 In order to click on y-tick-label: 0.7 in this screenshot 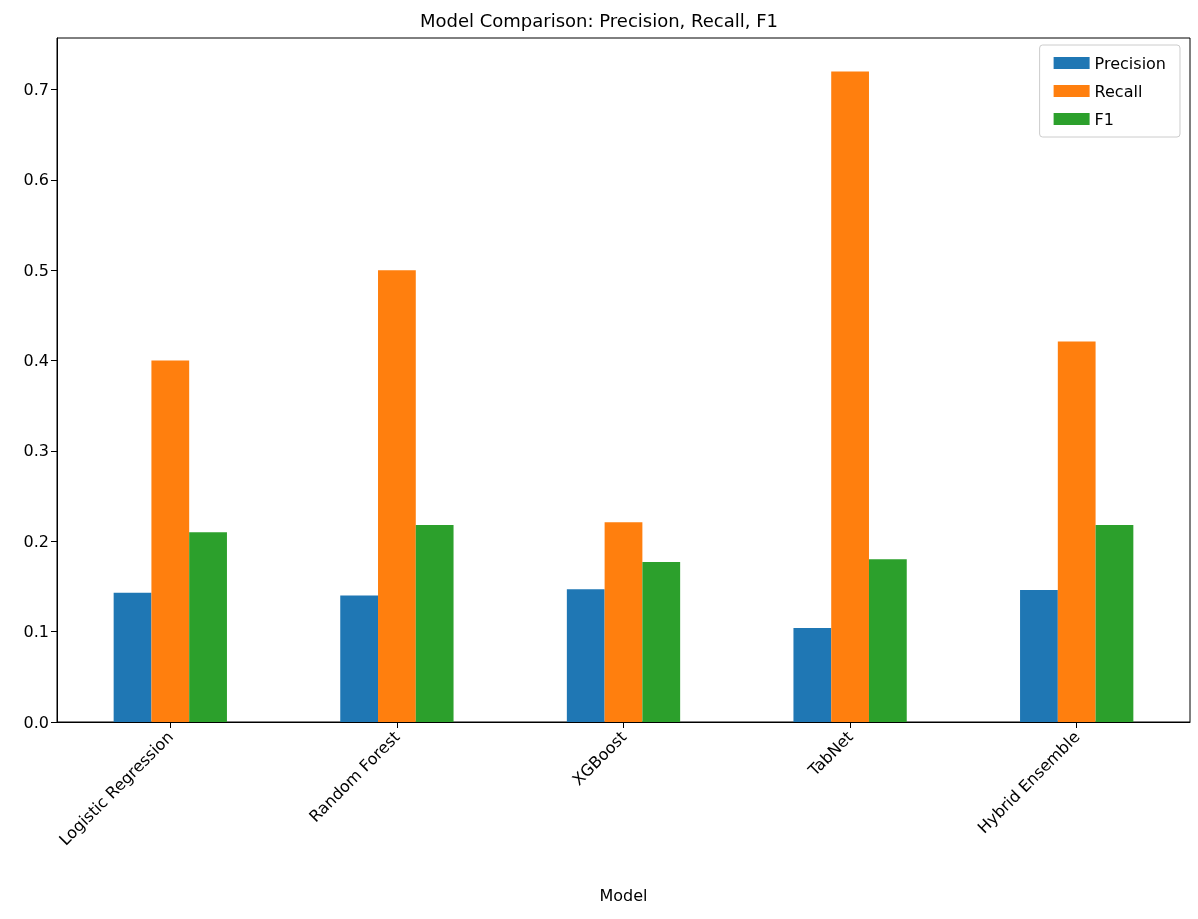, I will do `click(36, 89)`.